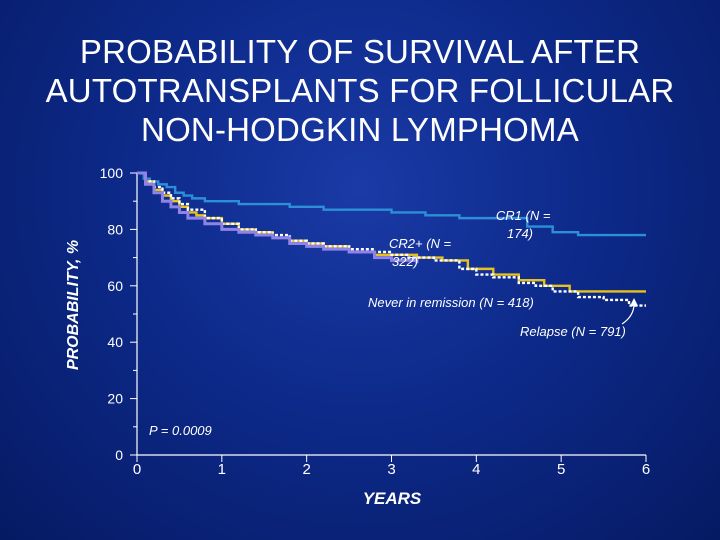 This screenshot has height=540, width=720. I want to click on svg-text: CR2+ (N = 322), so click(422, 252).